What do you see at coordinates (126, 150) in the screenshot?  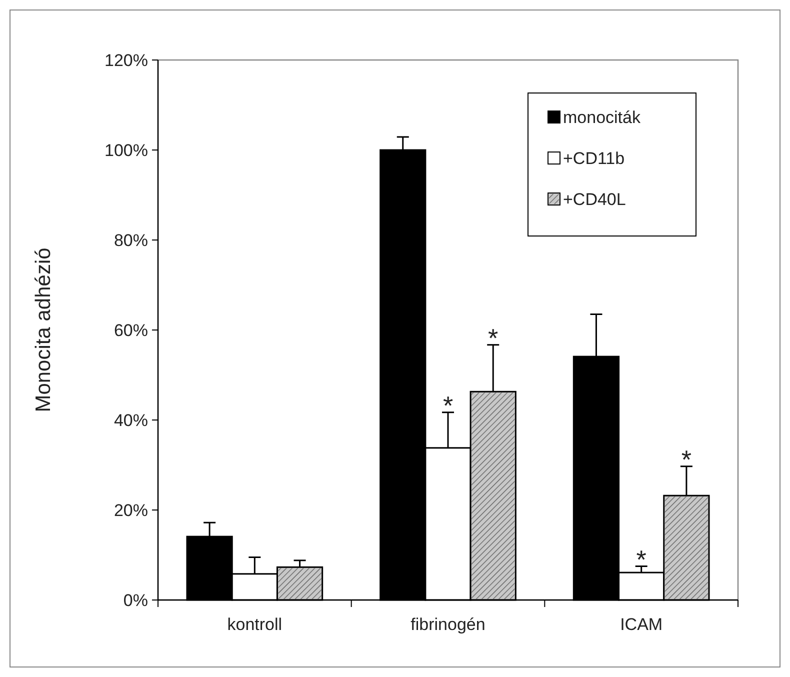 I see `y-tick-label: 100%` at bounding box center [126, 150].